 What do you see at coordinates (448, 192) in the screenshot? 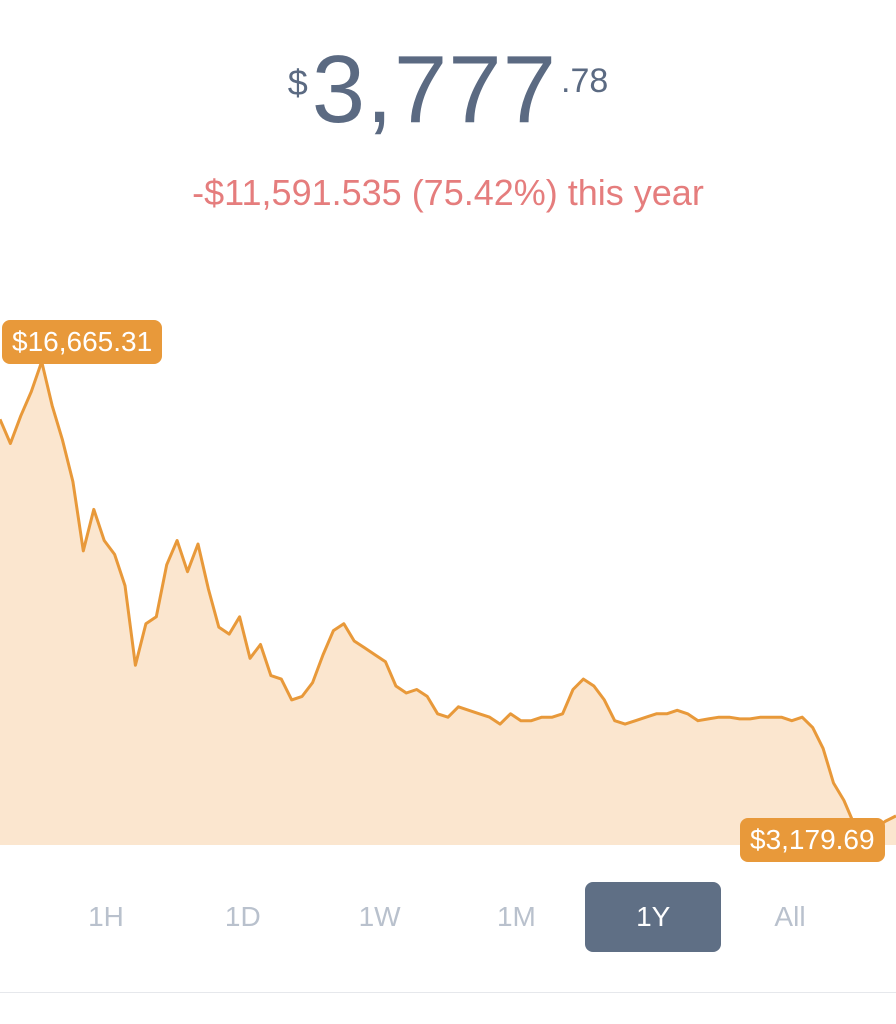
I see `yearly-change: -$11,591.535 (75.42%) this year` at bounding box center [448, 192].